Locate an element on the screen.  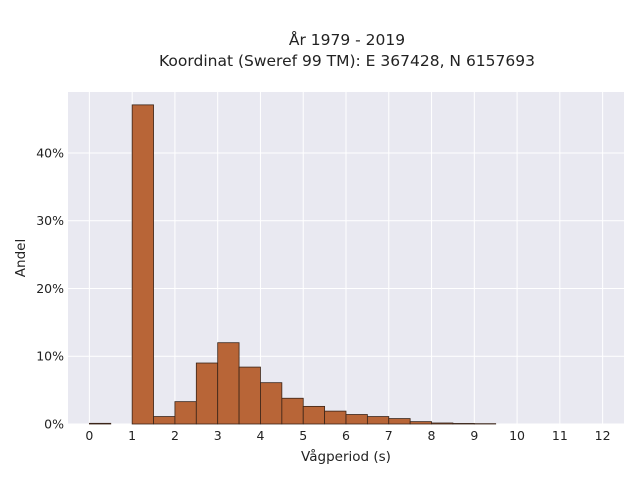
x-tick-label: 7 is located at coordinates (389, 435).